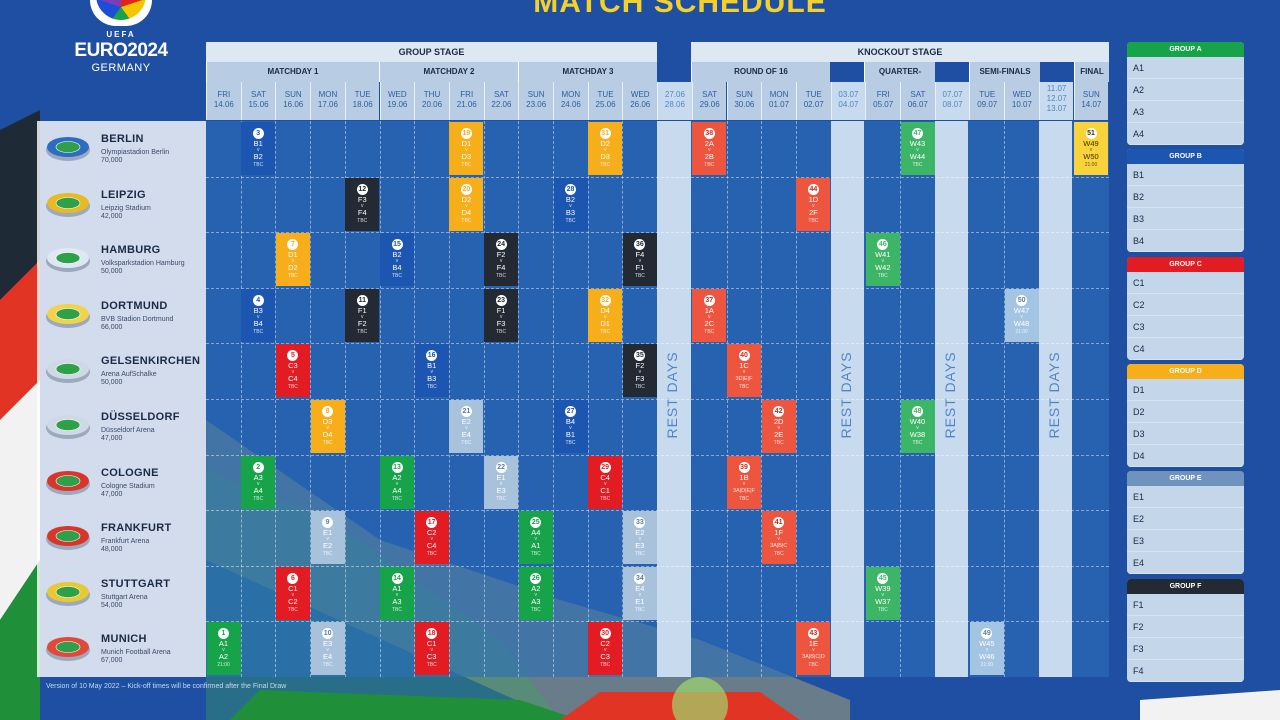  Describe the element at coordinates (432, 356) in the screenshot. I see `match-number: 16` at that location.